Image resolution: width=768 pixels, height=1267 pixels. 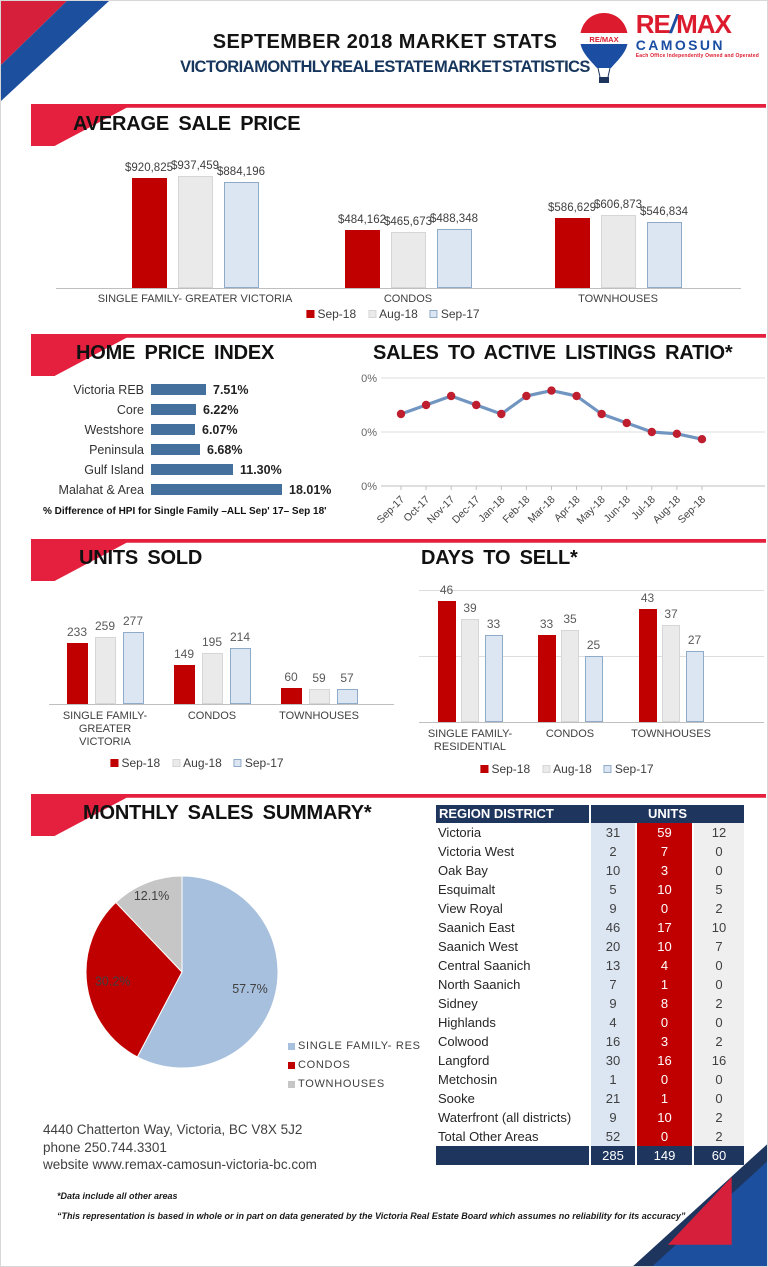 What do you see at coordinates (570, 667) in the screenshot?
I see `bar: 35` at bounding box center [570, 667].